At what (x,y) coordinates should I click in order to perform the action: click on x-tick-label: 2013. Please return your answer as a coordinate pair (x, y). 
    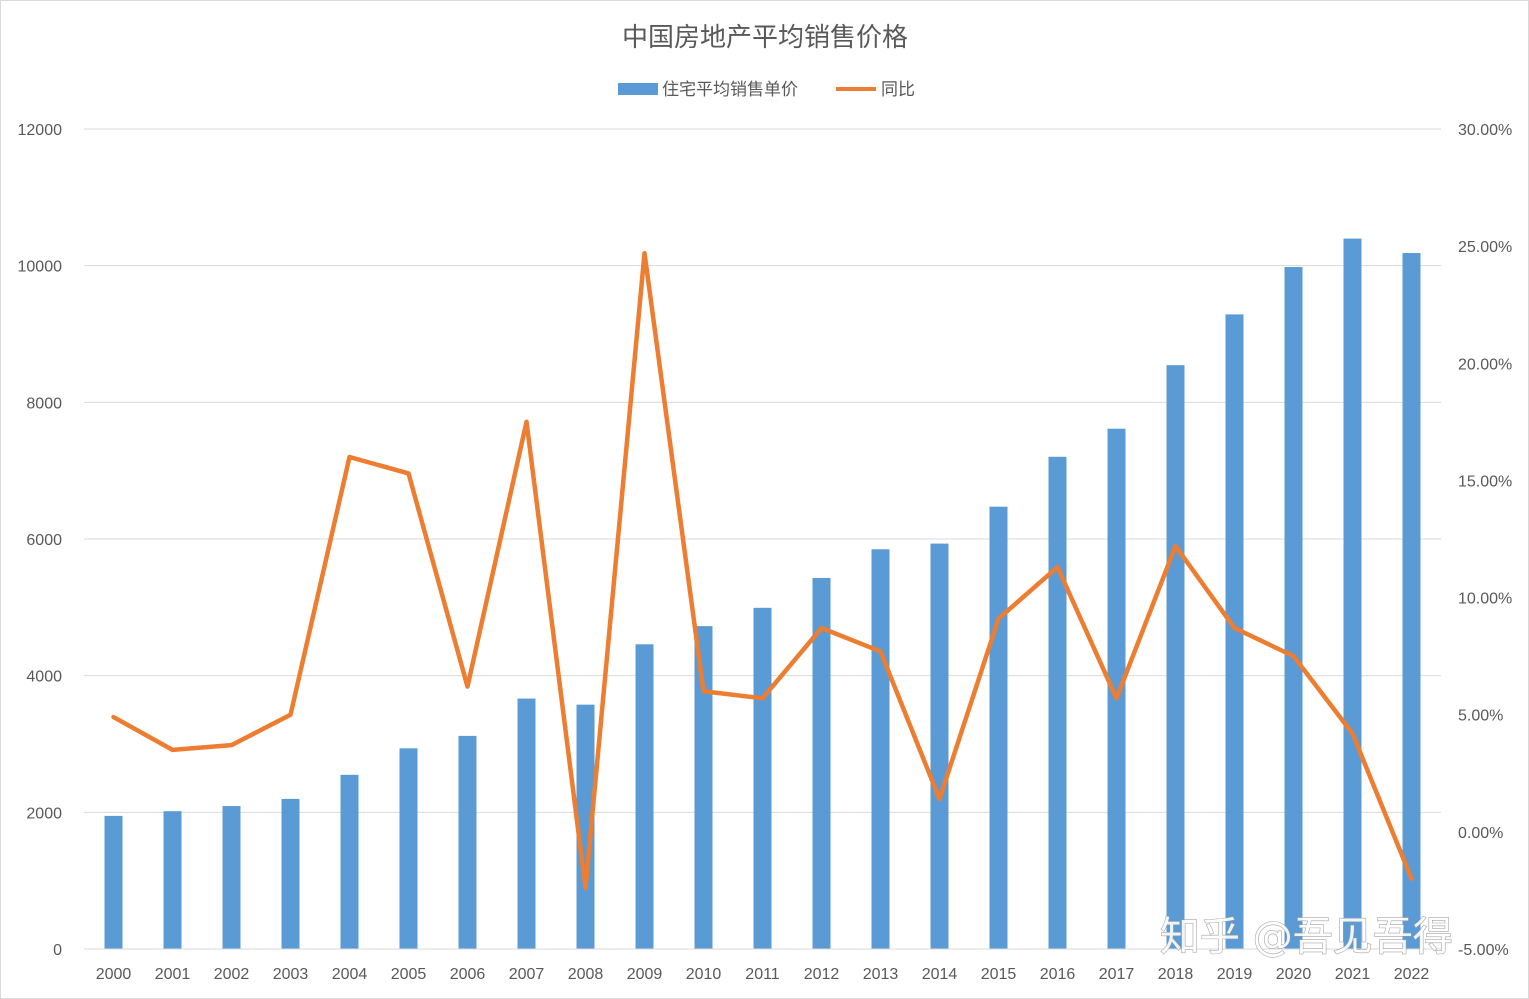
    Looking at the image, I should click on (881, 974).